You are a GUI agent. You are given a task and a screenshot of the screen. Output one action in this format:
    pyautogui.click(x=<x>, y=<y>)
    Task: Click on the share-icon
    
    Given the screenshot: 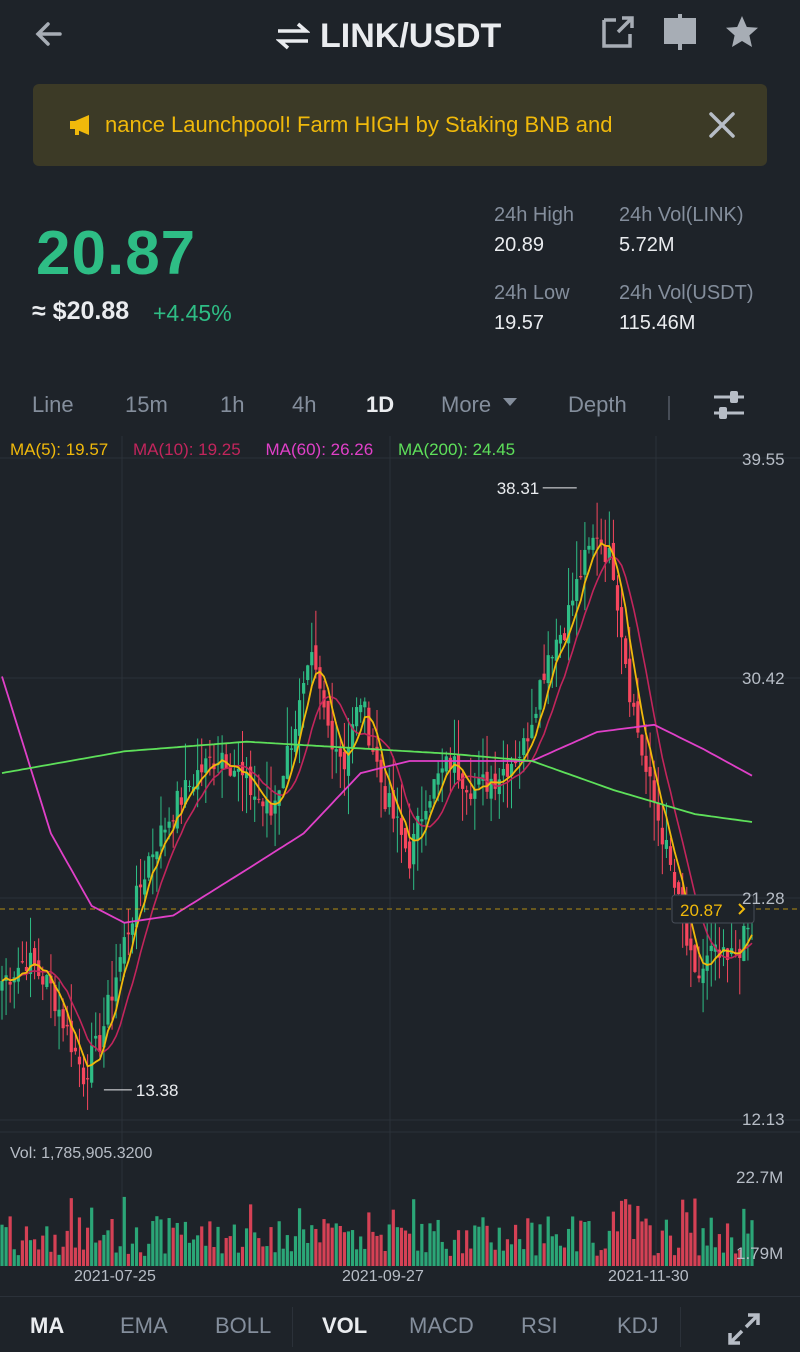 What is the action you would take?
    pyautogui.click(x=618, y=32)
    